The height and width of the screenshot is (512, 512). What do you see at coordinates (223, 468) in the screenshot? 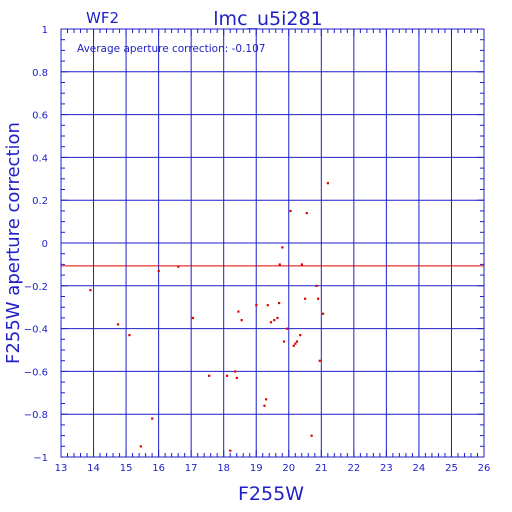
I see `x-tick-label: 18` at bounding box center [223, 468].